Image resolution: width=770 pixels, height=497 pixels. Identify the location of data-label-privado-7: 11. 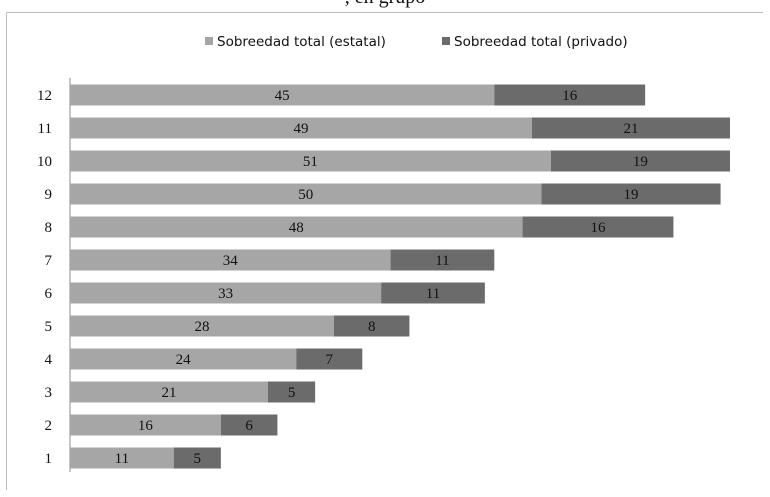
(442, 261).